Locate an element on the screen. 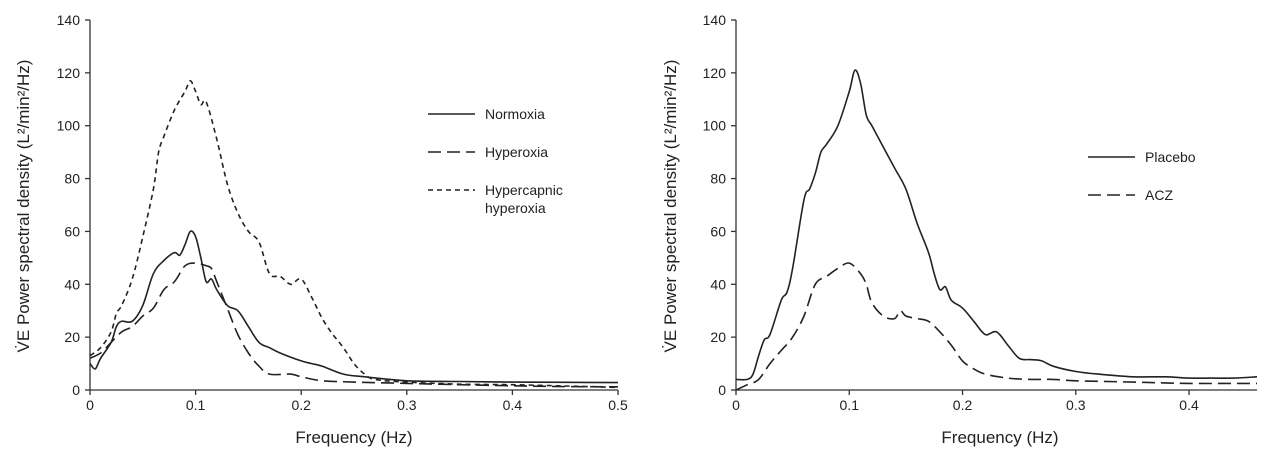 This screenshot has width=1264, height=451. x-tick-label: 0.5 is located at coordinates (618, 405).